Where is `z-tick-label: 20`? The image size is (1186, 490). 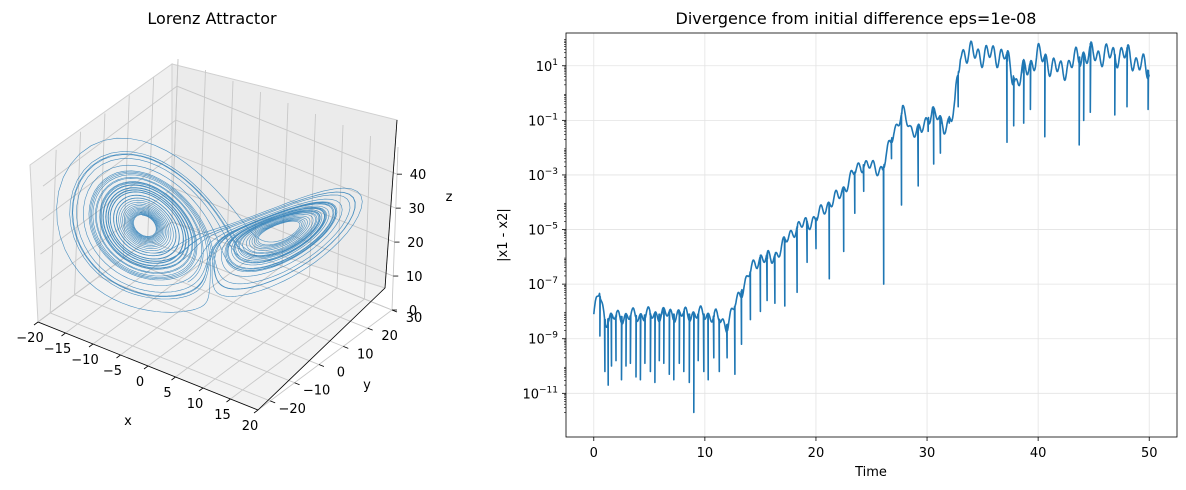 z-tick-label: 20 is located at coordinates (415, 243).